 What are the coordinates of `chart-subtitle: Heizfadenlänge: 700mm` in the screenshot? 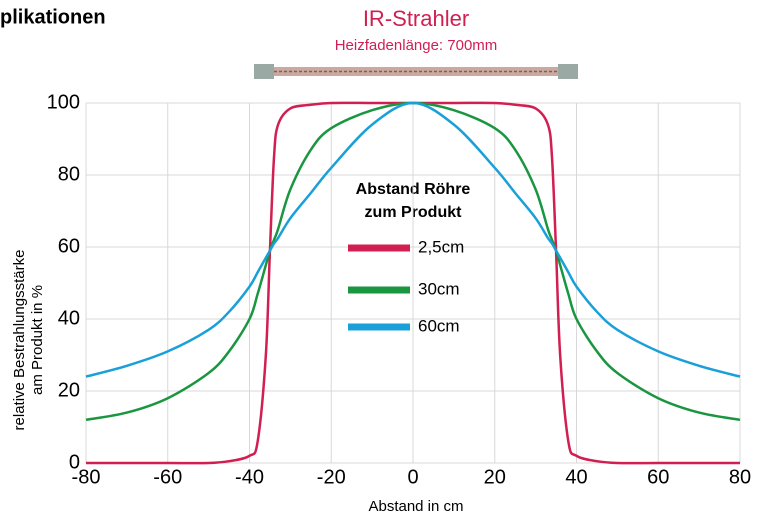 It's located at (416, 45).